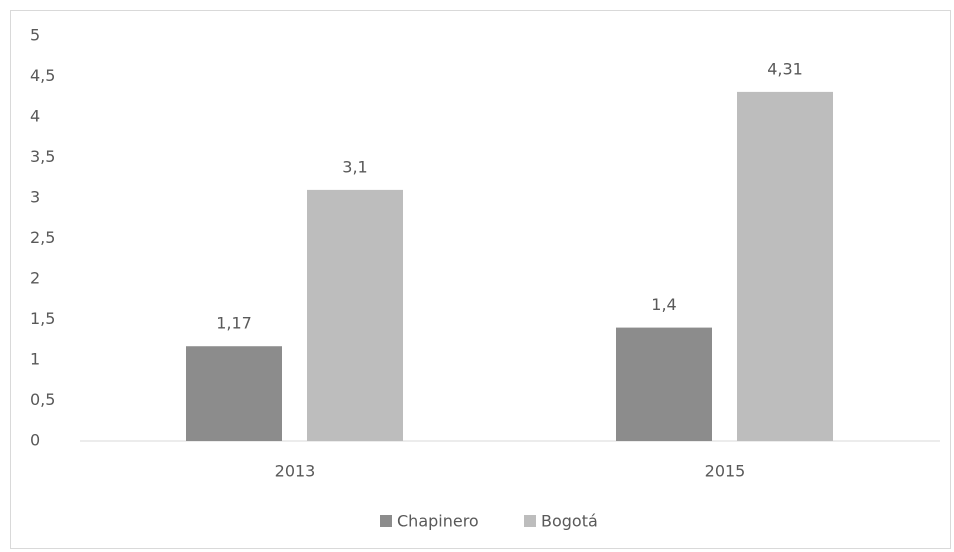  Describe the element at coordinates (569, 521) in the screenshot. I see `legend-label: Bogotá` at that location.